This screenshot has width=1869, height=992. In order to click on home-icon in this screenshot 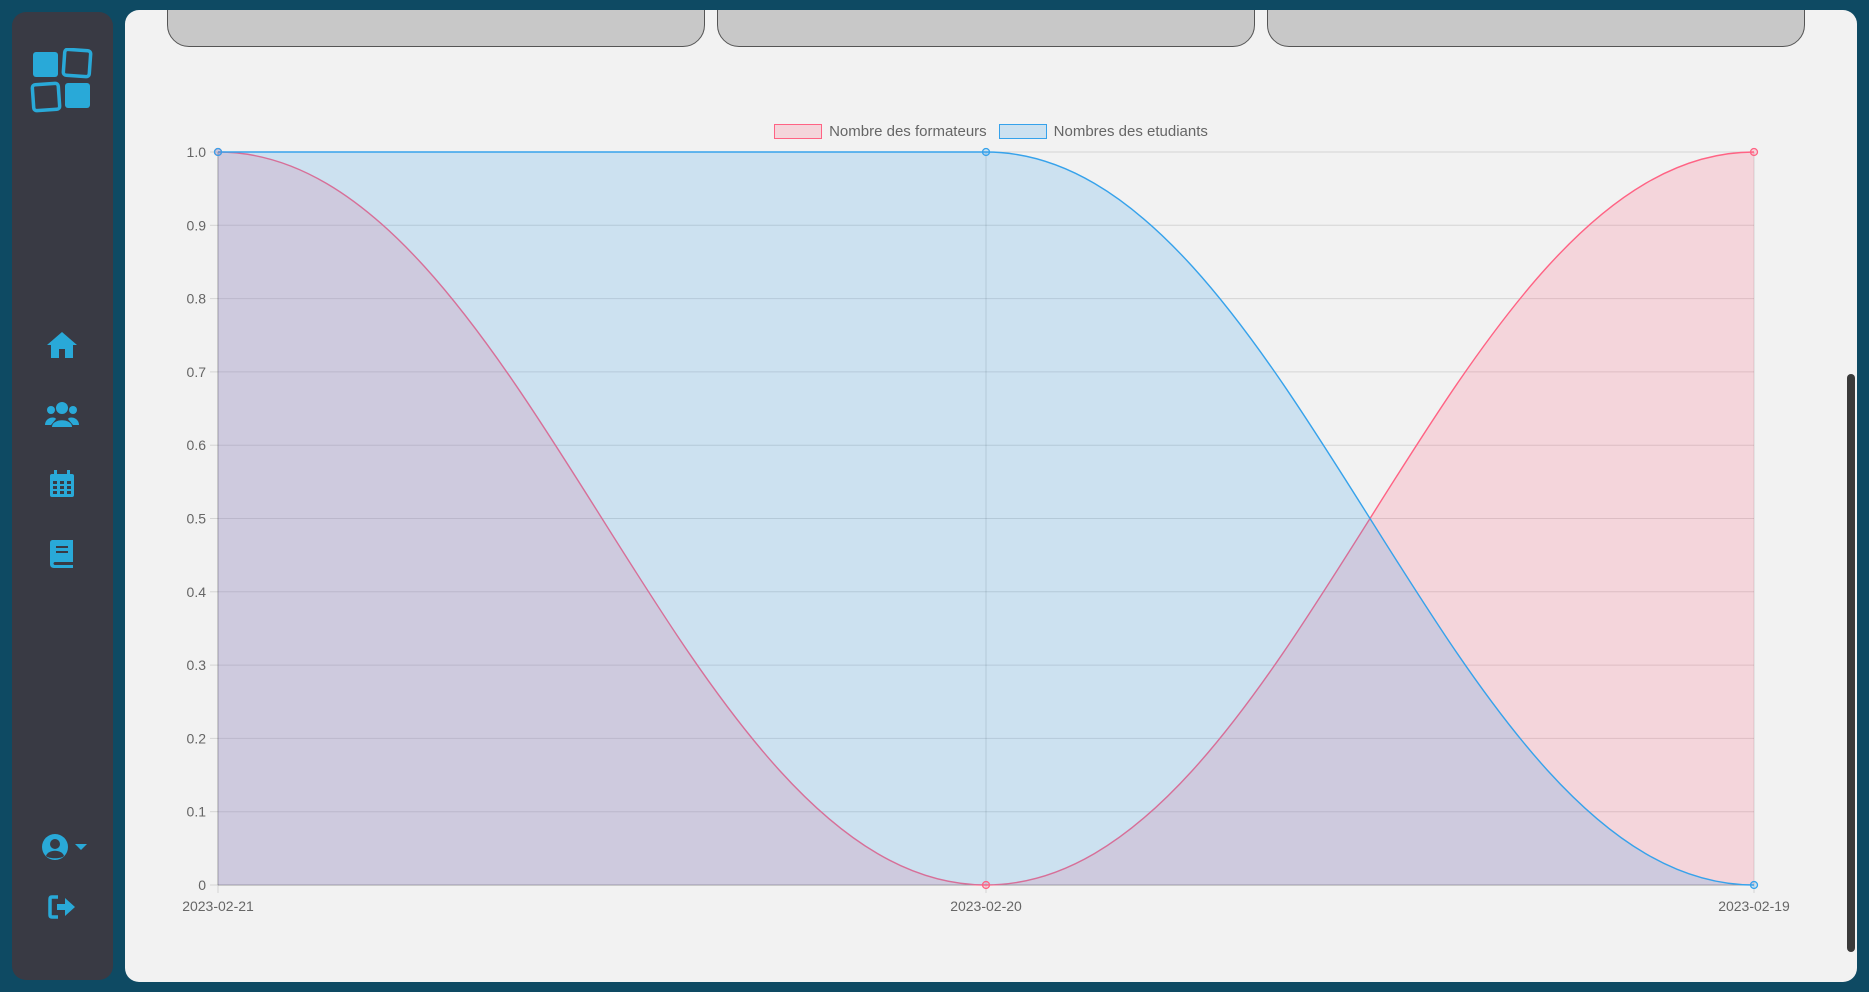, I will do `click(62, 345)`.